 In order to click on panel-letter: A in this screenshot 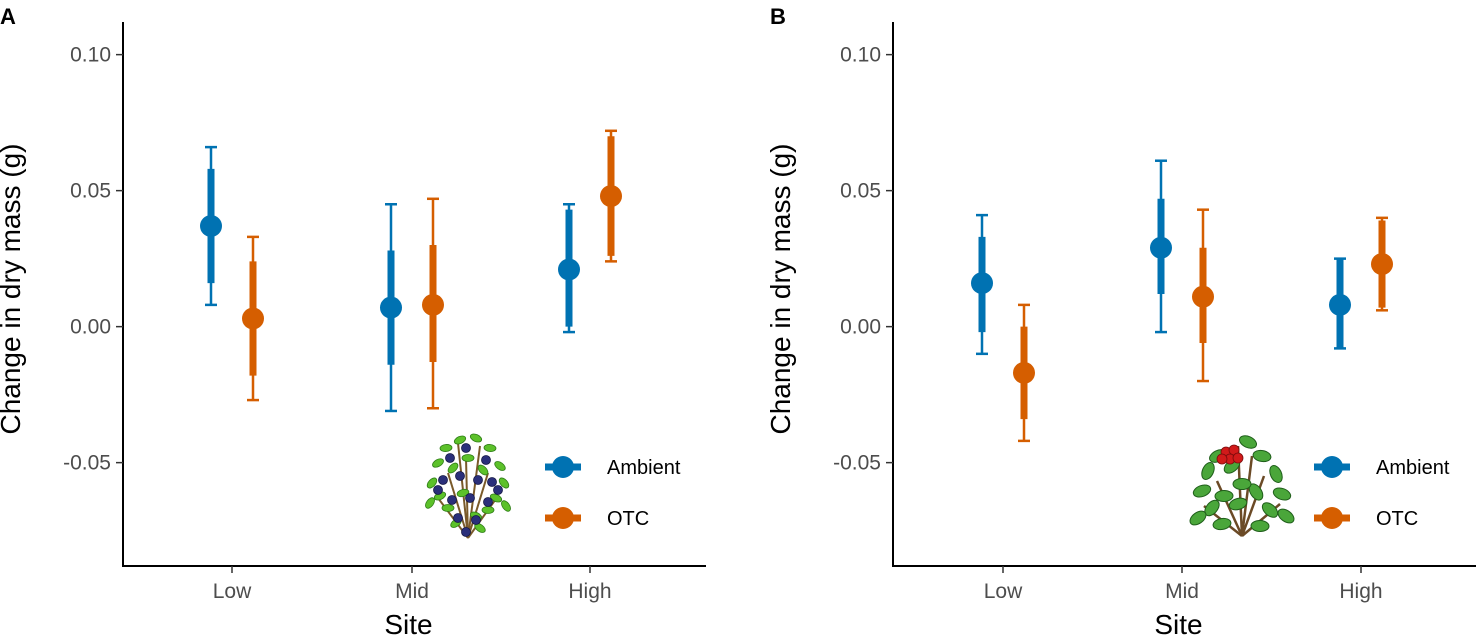, I will do `click(8, 16)`.